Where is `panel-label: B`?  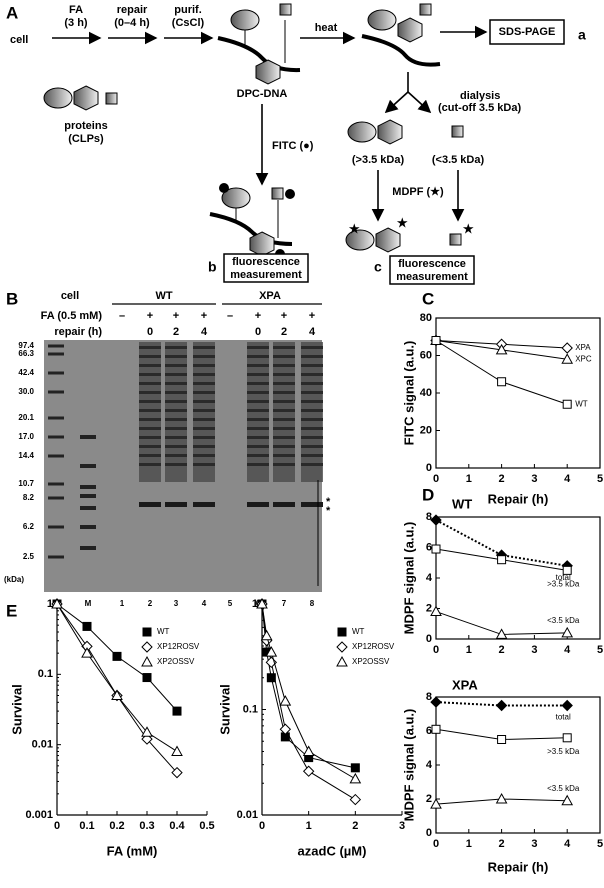 panel-label: B is located at coordinates (12, 298).